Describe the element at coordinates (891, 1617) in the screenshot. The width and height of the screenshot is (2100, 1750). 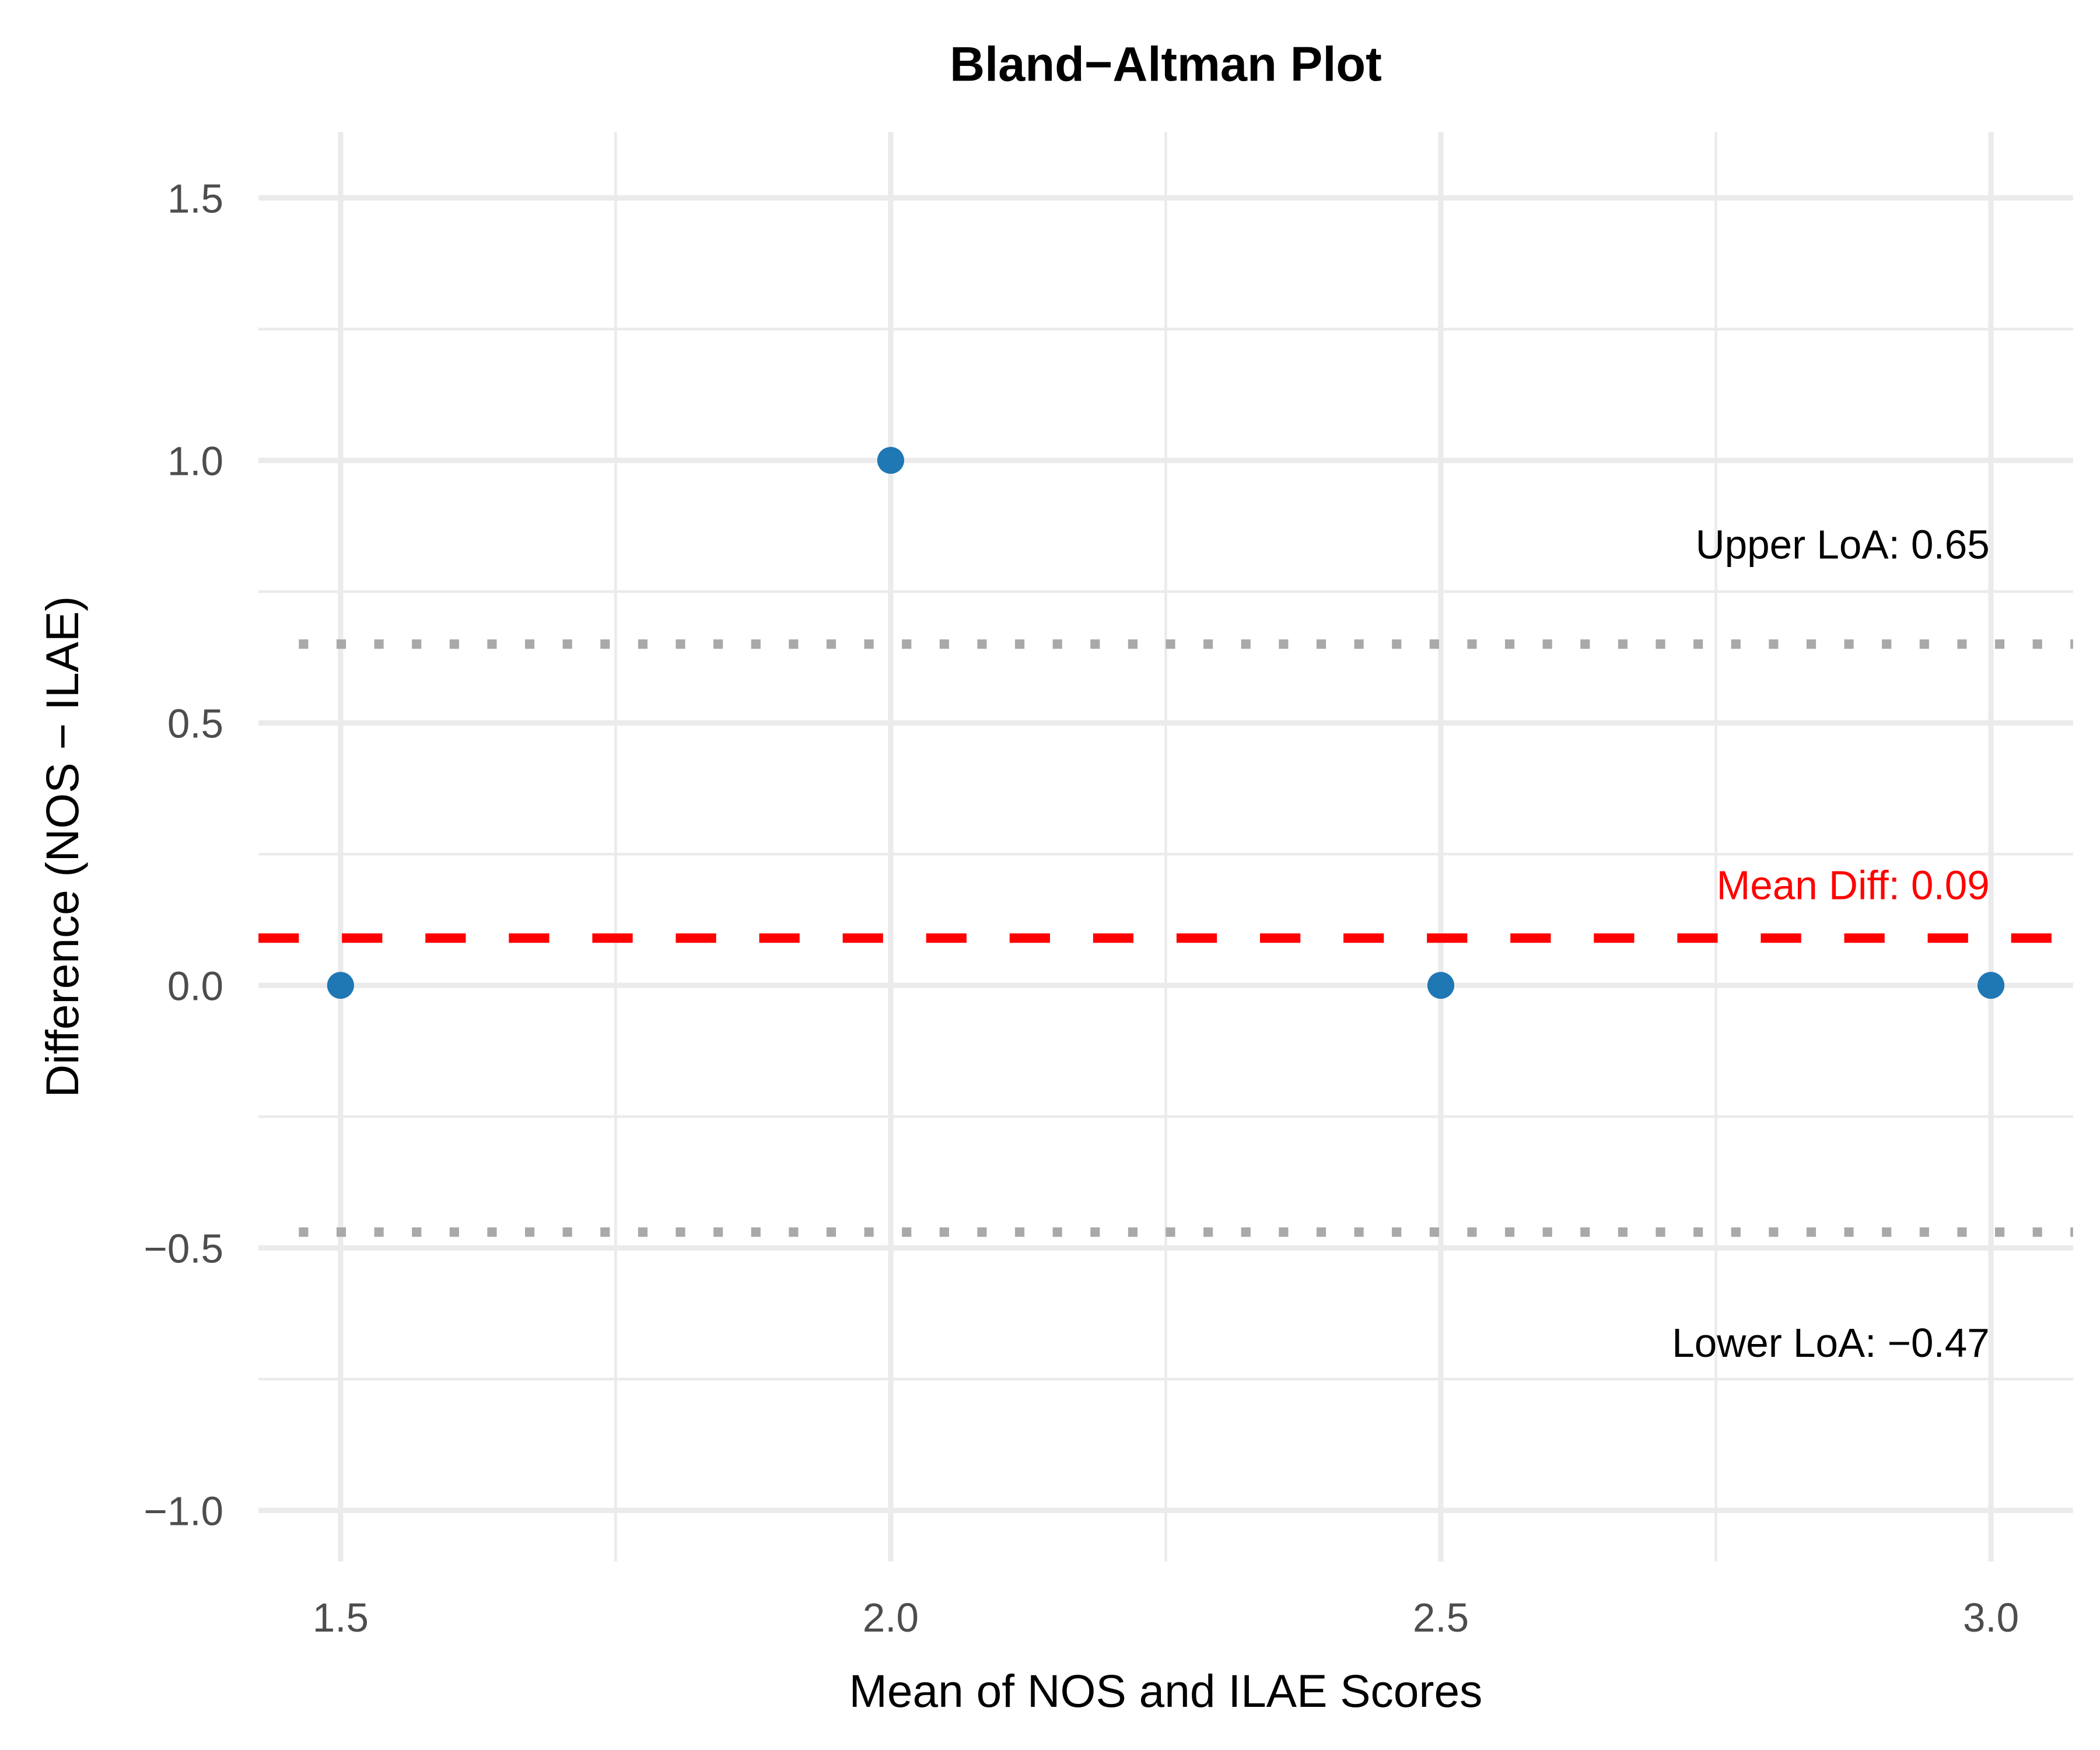
I see `x-tick-label: 2.0` at that location.